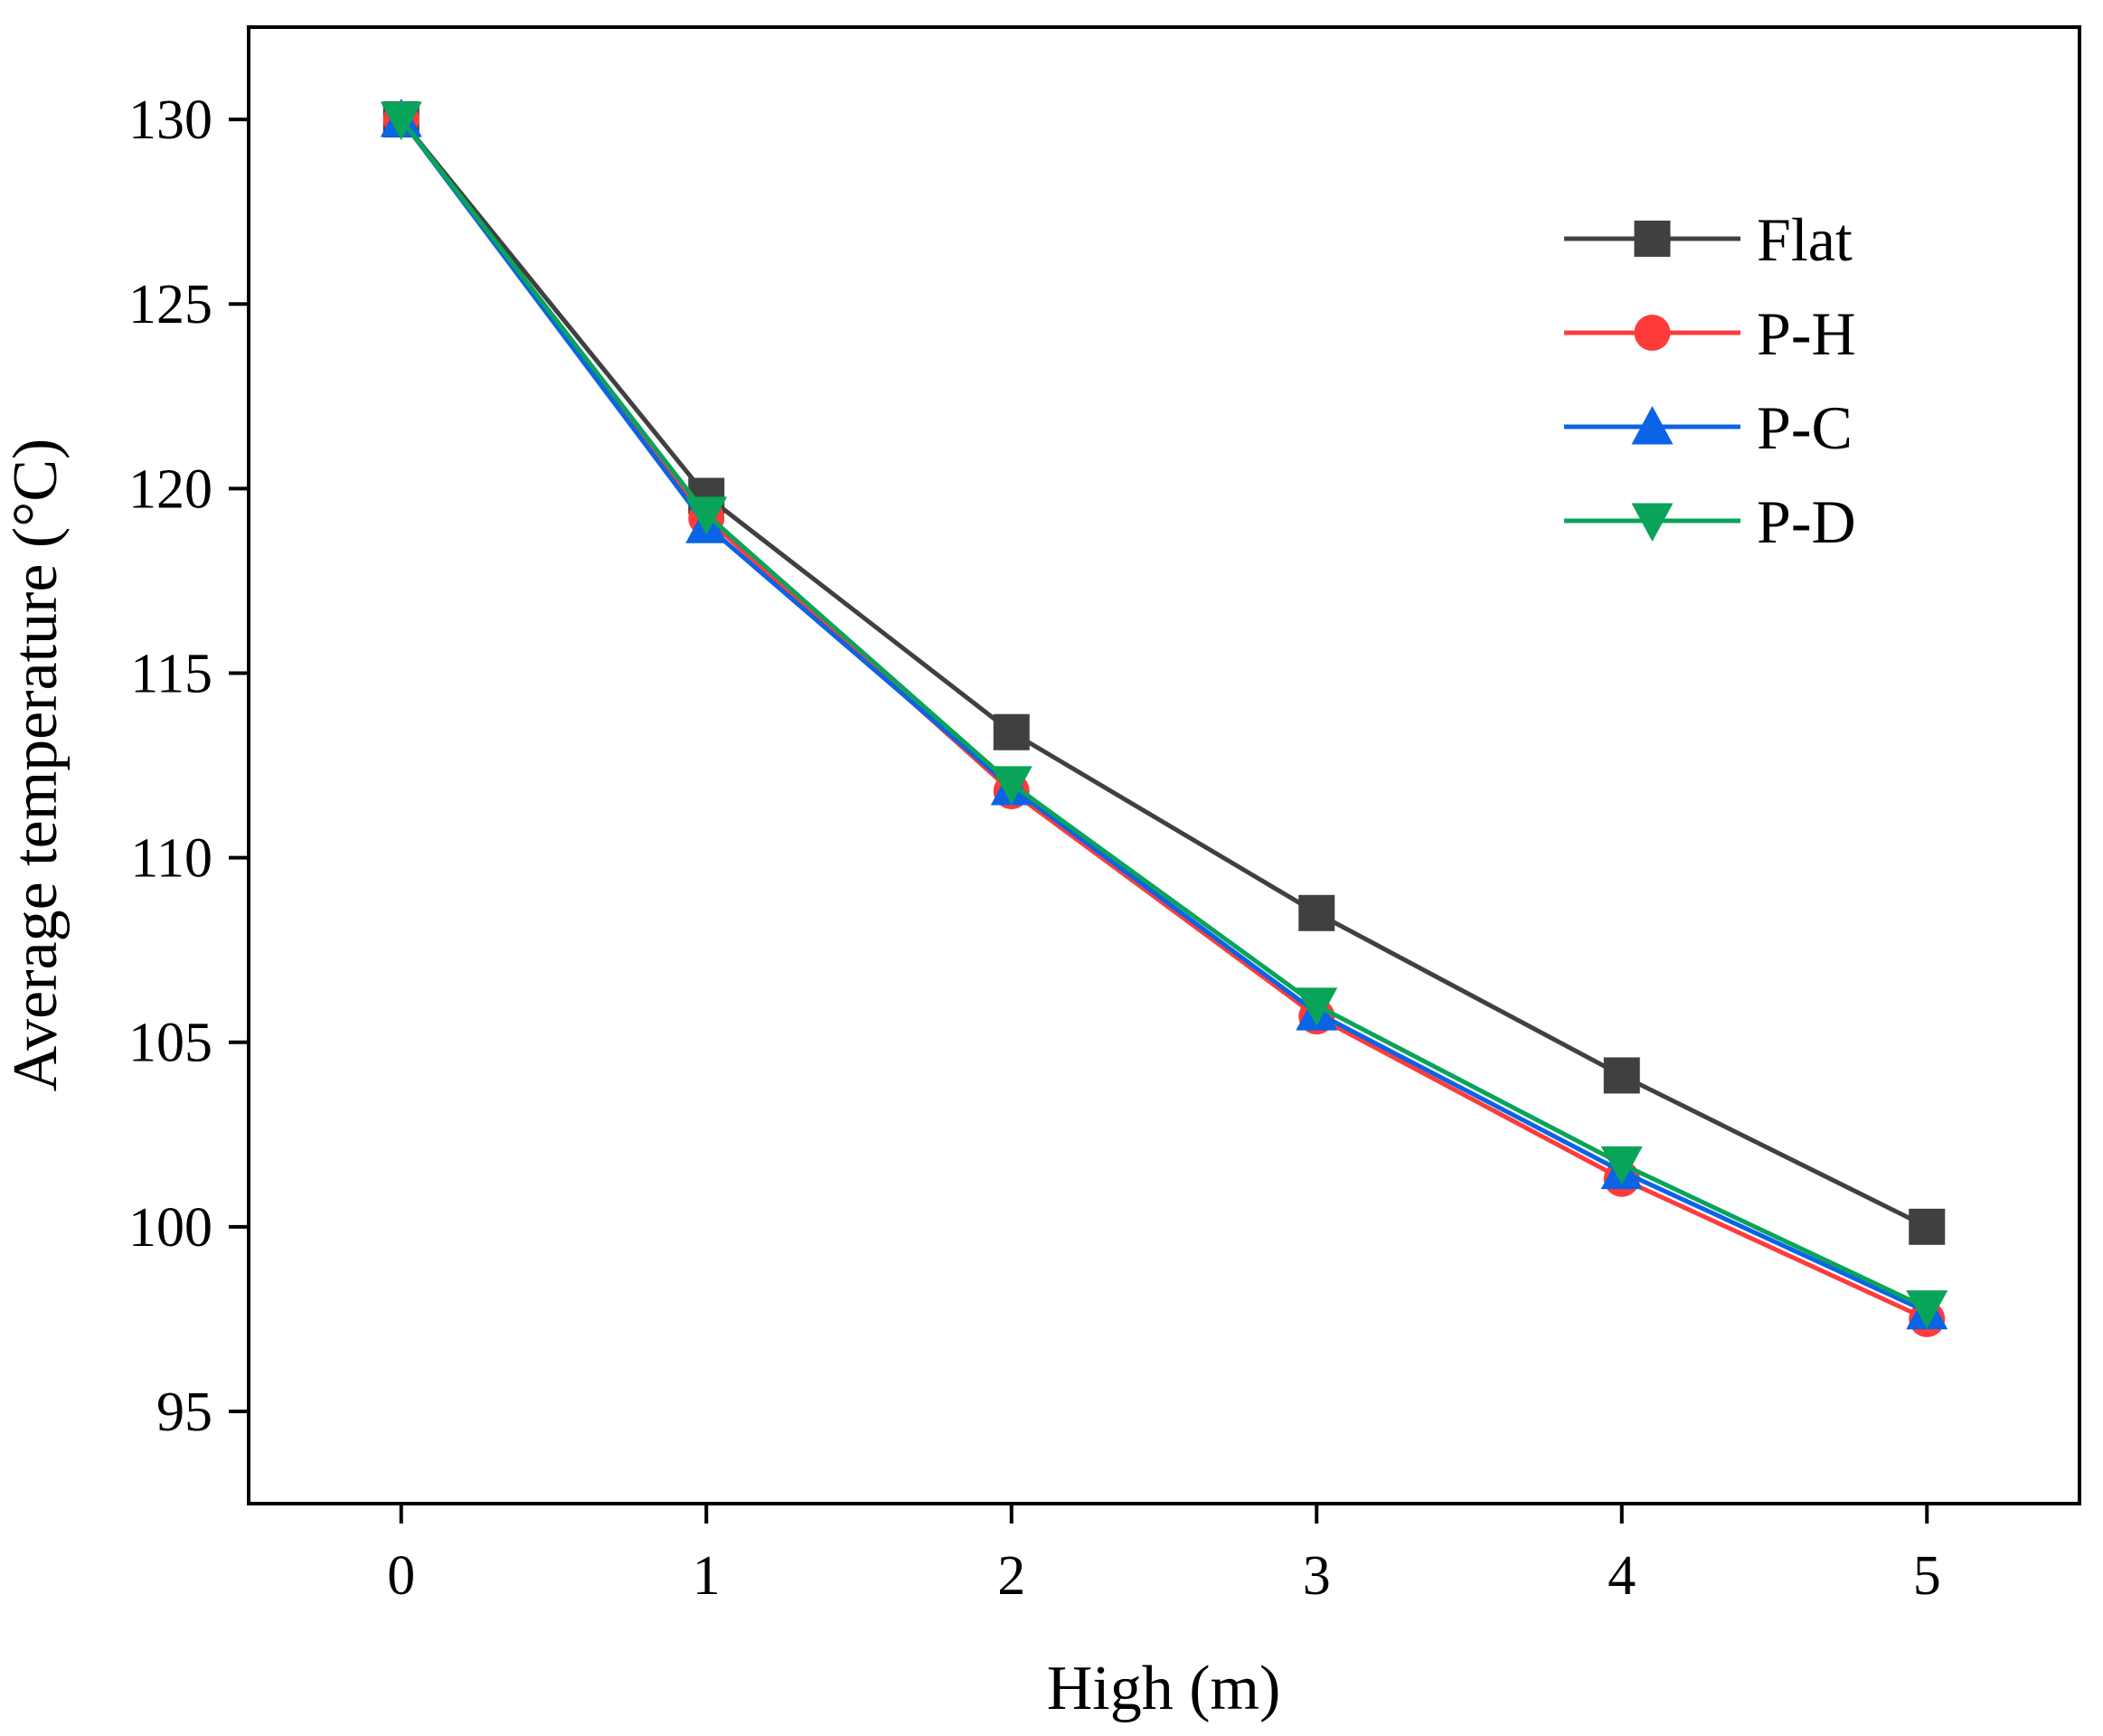 Image resolution: width=2103 pixels, height=1736 pixels. Describe the element at coordinates (1622, 1576) in the screenshot. I see `x-tick-label: 4` at that location.